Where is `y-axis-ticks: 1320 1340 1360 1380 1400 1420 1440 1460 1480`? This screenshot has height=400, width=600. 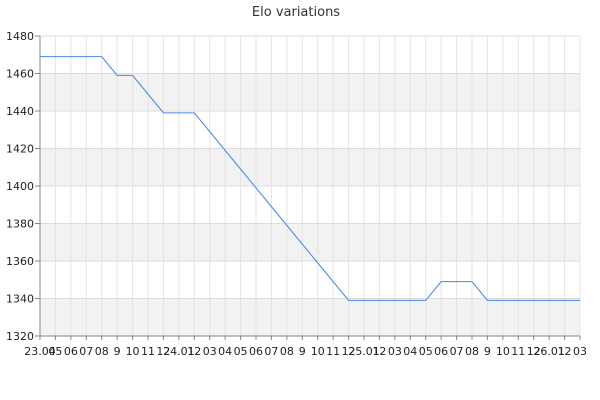 y-axis-ticks: 1320 1340 1360 1380 1400 1420 1440 1460 1480 is located at coordinates (23, 186).